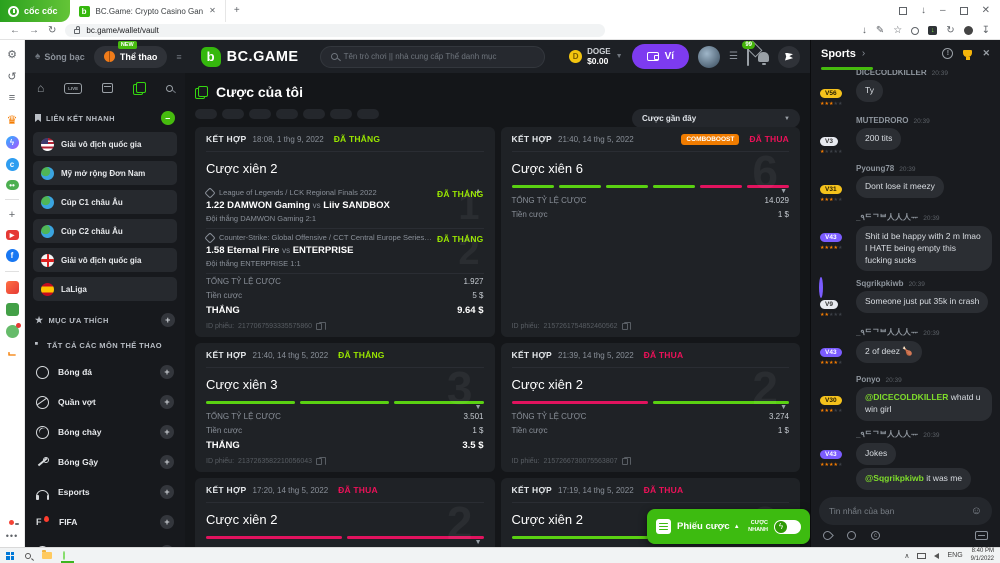 The height and width of the screenshot is (563, 1000). I want to click on chat-username: Ponyo, so click(868, 380).